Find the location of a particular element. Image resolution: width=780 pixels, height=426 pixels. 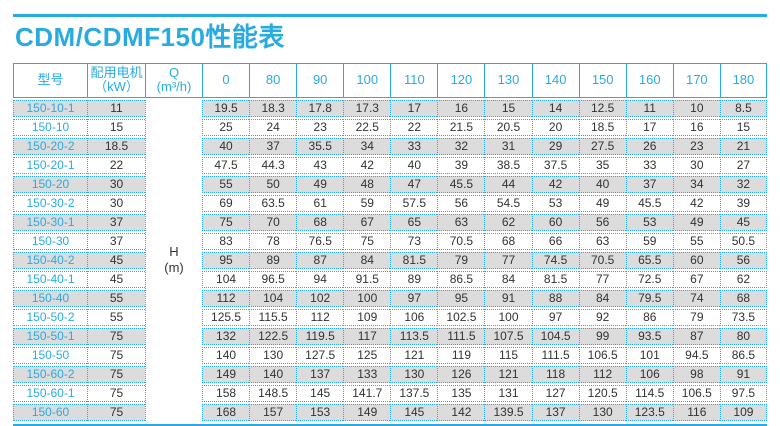

head-value-cell: 53 is located at coordinates (649, 222).